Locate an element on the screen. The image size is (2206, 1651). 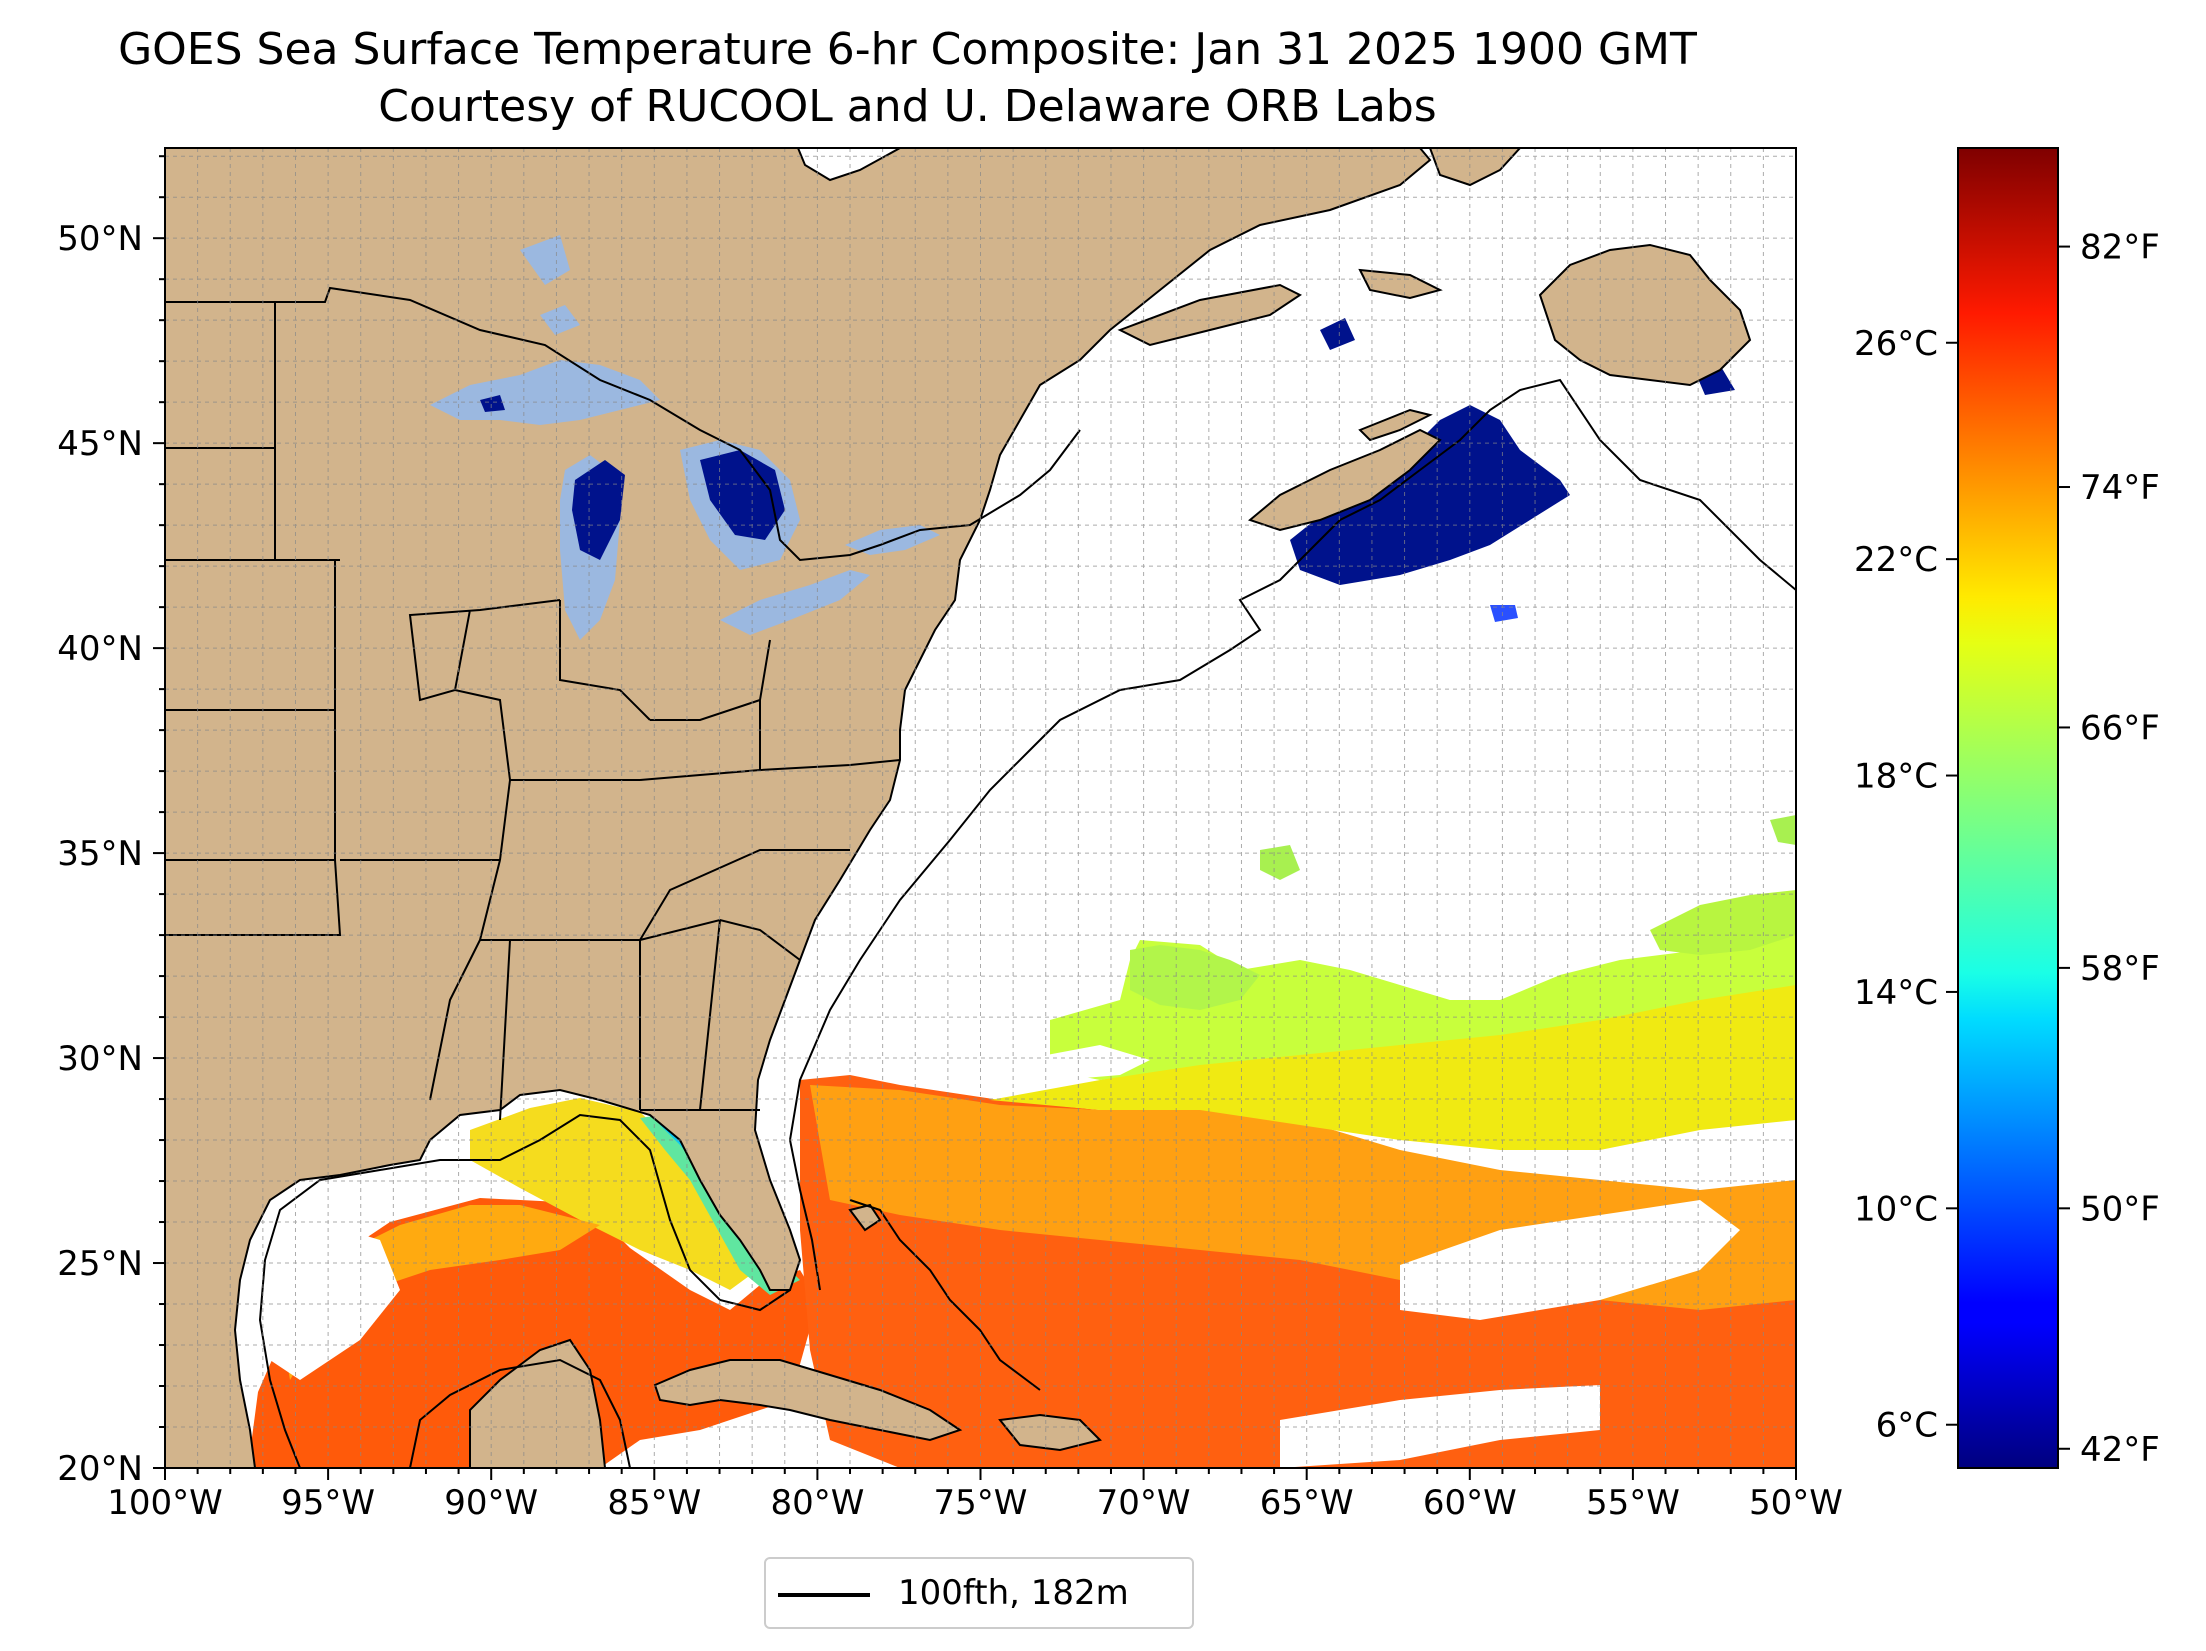
nova-scotia-landmass is located at coordinates (1344, 480).